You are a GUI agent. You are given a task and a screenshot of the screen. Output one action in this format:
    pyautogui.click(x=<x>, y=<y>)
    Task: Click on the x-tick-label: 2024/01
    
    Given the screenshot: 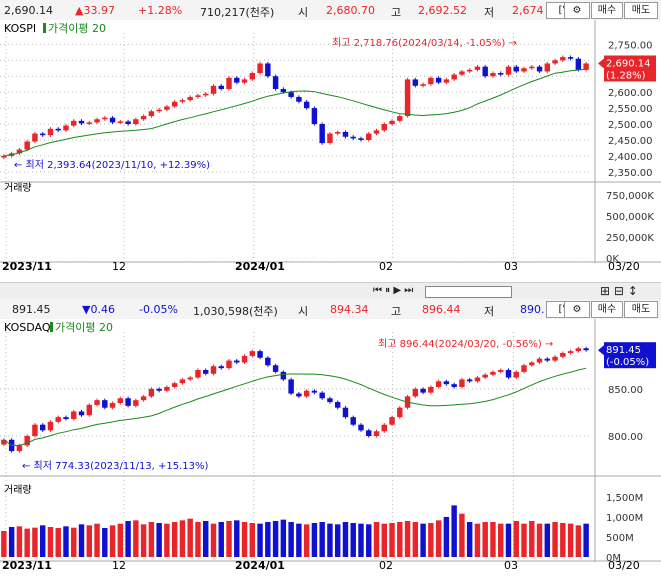 What is the action you would take?
    pyautogui.click(x=260, y=565)
    